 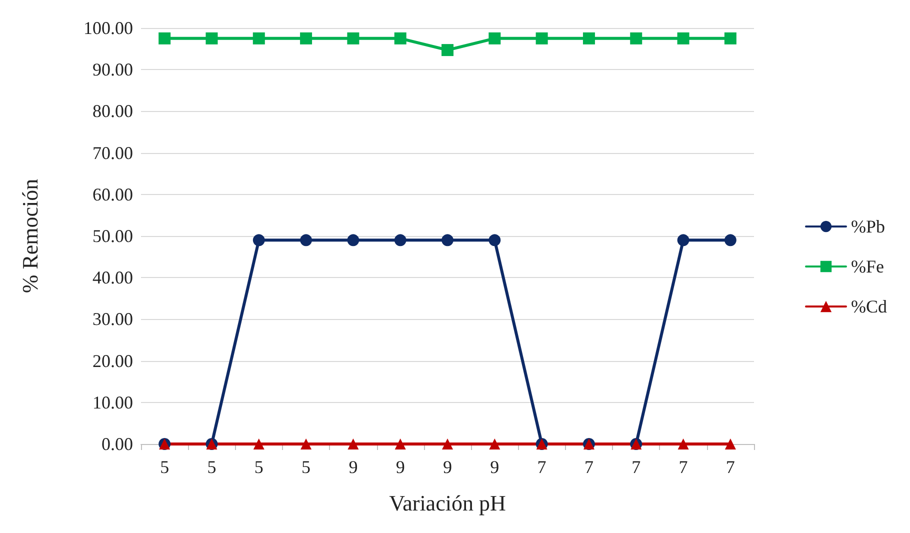 I want to click on y-tick-label: 50.00, so click(x=112, y=236).